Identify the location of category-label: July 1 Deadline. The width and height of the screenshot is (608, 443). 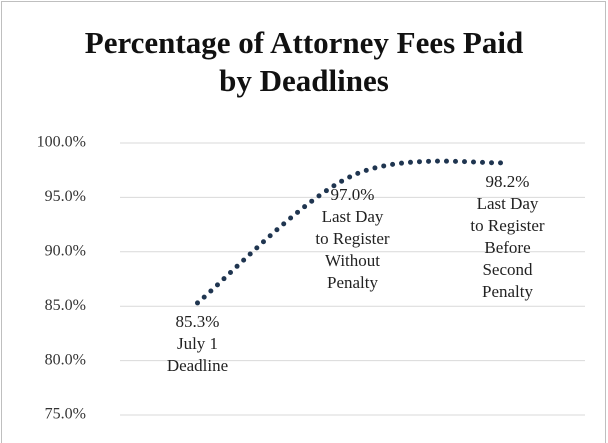
(197, 354).